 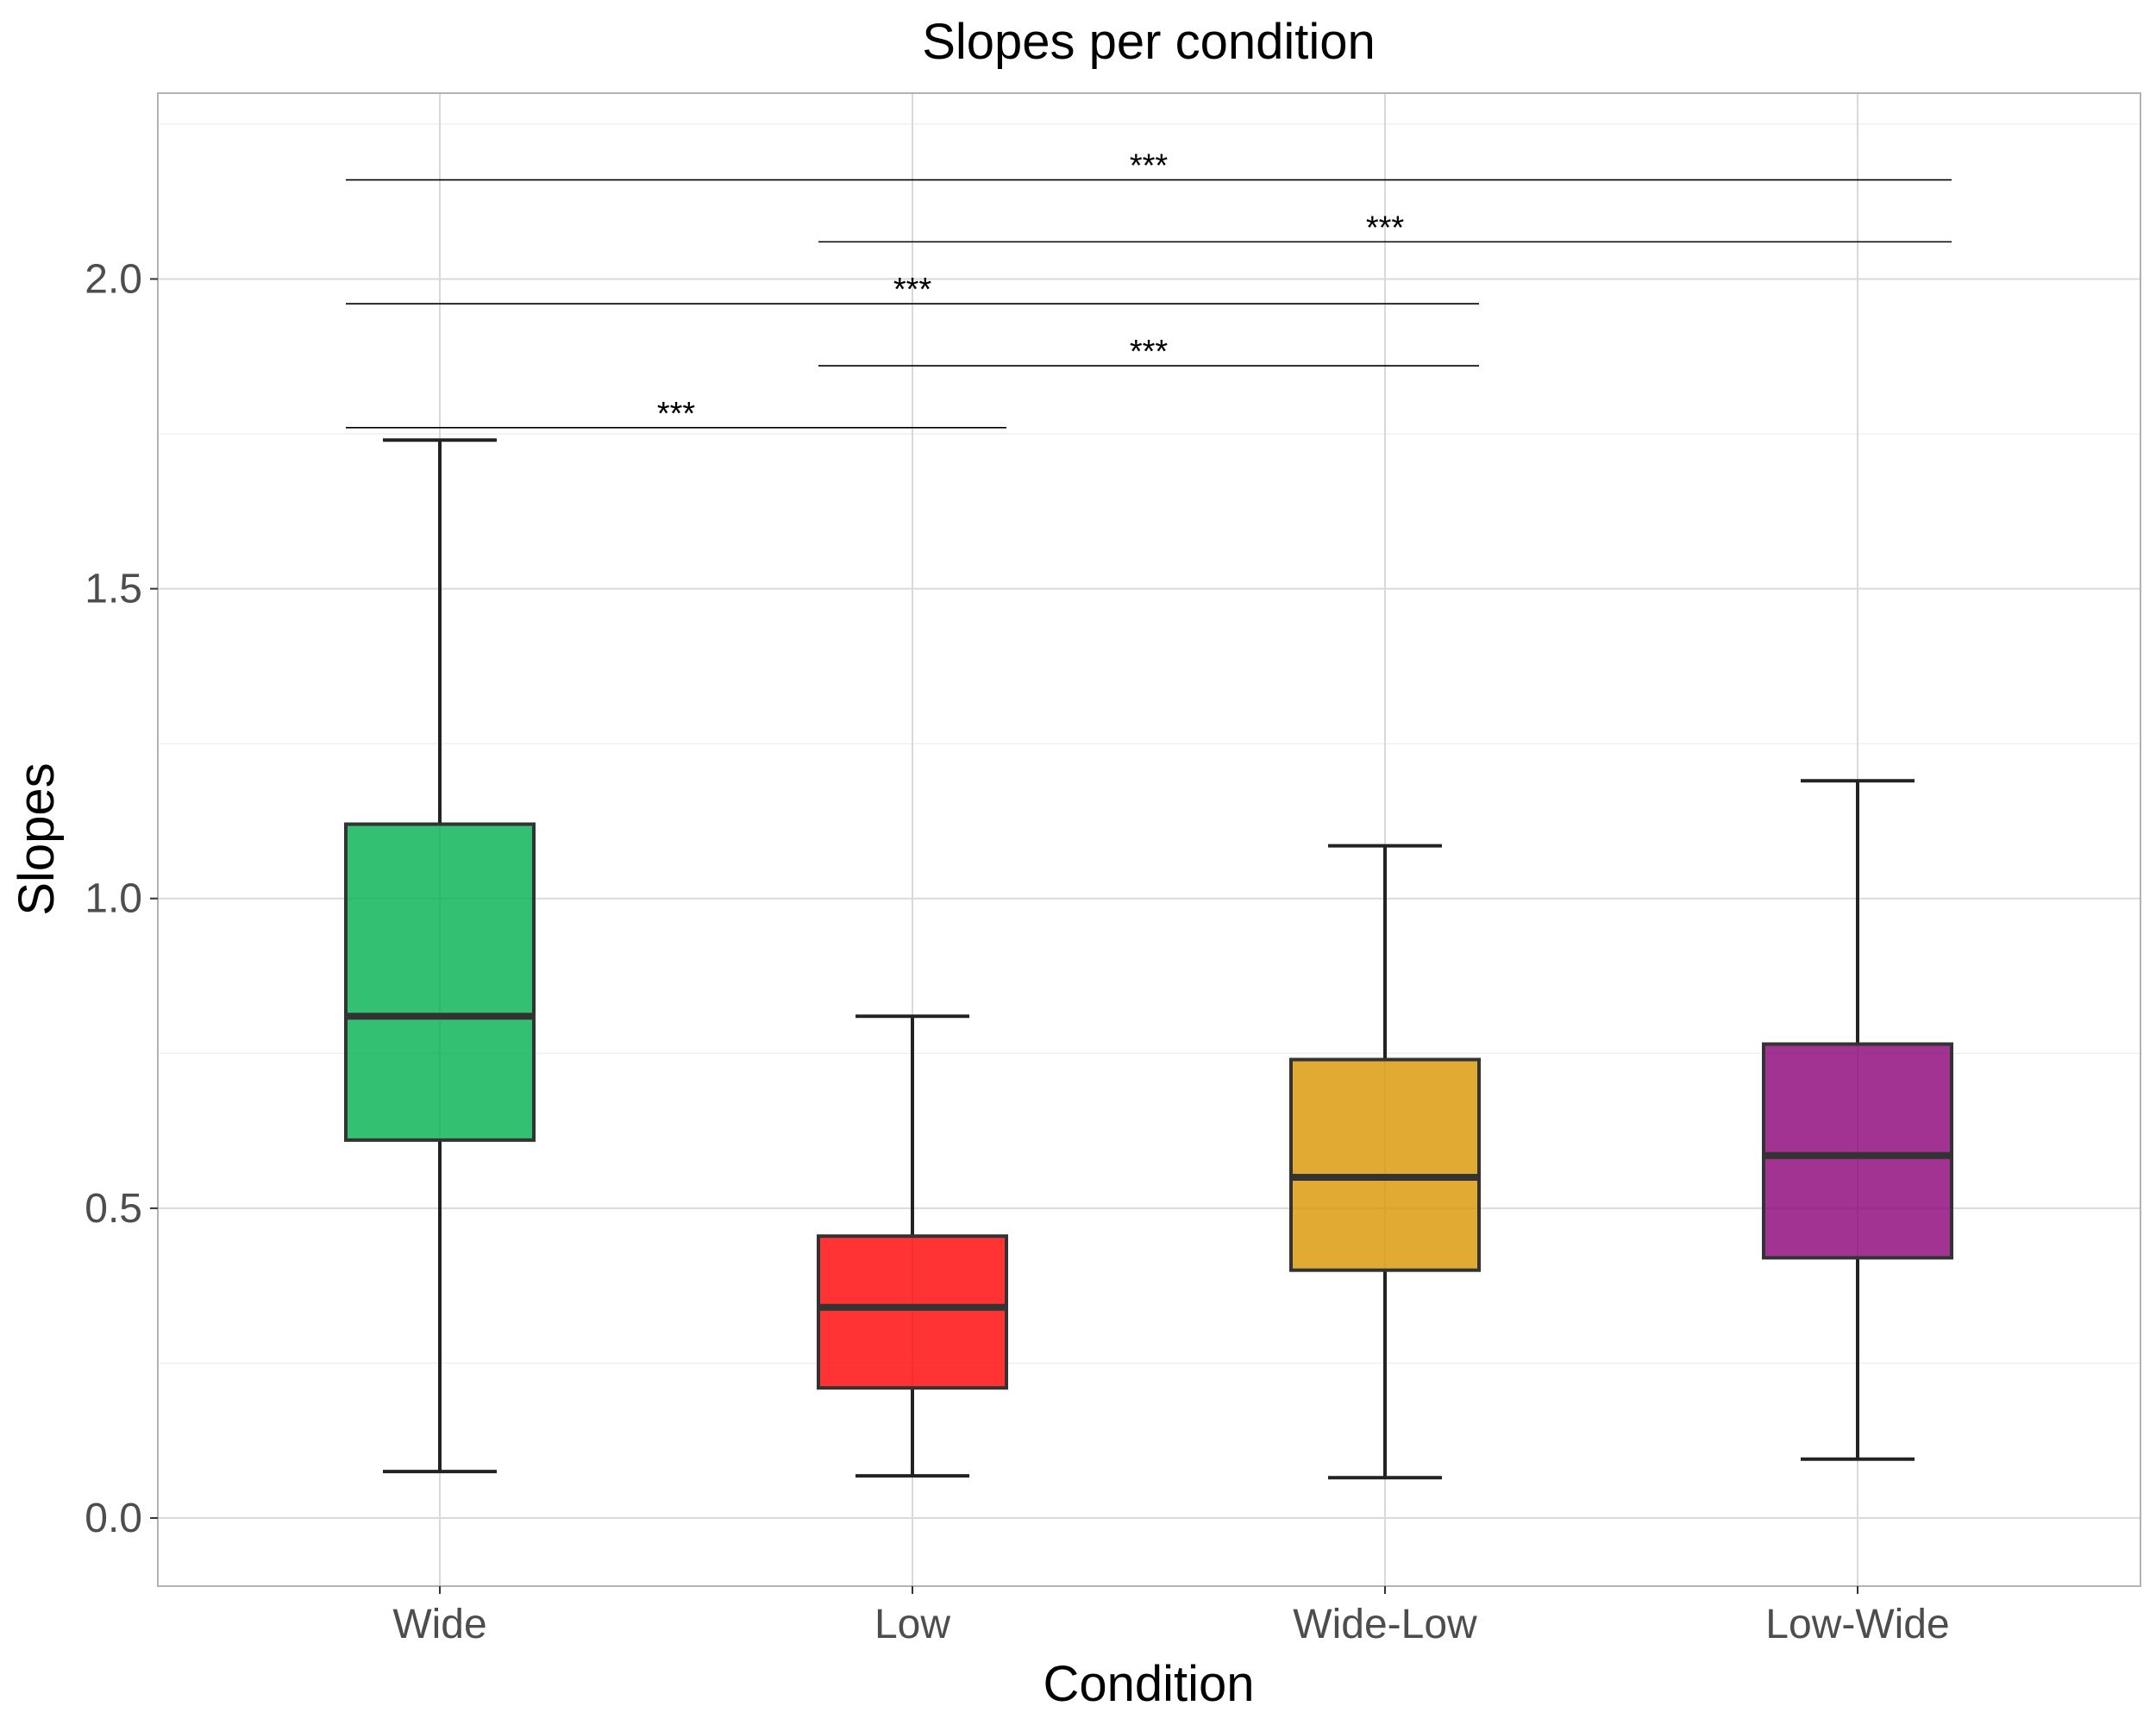 I want to click on y-axis-ticks: 0.0 0.5 1.0 1.5 2.0, so click(x=121, y=899).